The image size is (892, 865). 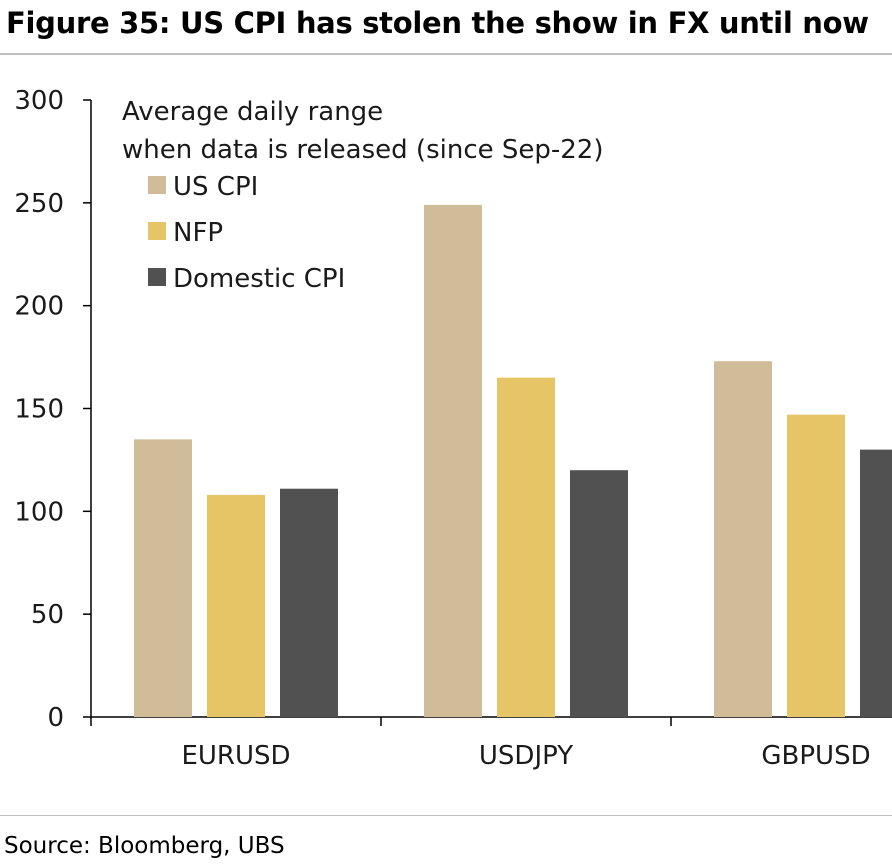 What do you see at coordinates (39, 512) in the screenshot?
I see `y-tick-label: 100` at bounding box center [39, 512].